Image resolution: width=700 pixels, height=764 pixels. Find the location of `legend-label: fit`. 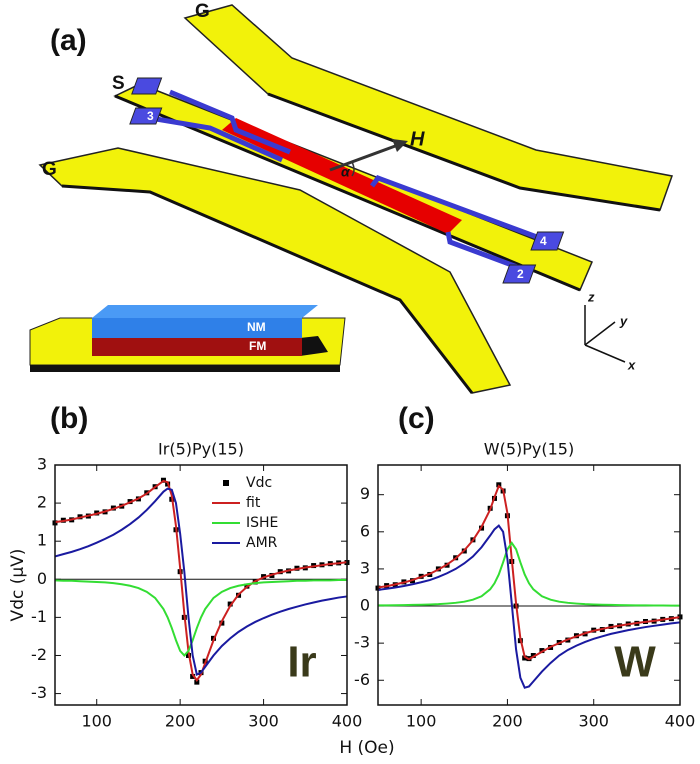

legend-label: fit is located at coordinates (253, 503).